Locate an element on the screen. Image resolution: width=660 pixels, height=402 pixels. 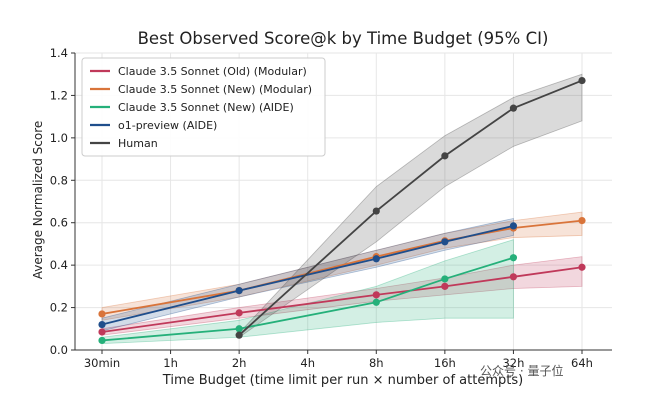
y-tick-label: 0.6 is located at coordinates (59, 223).